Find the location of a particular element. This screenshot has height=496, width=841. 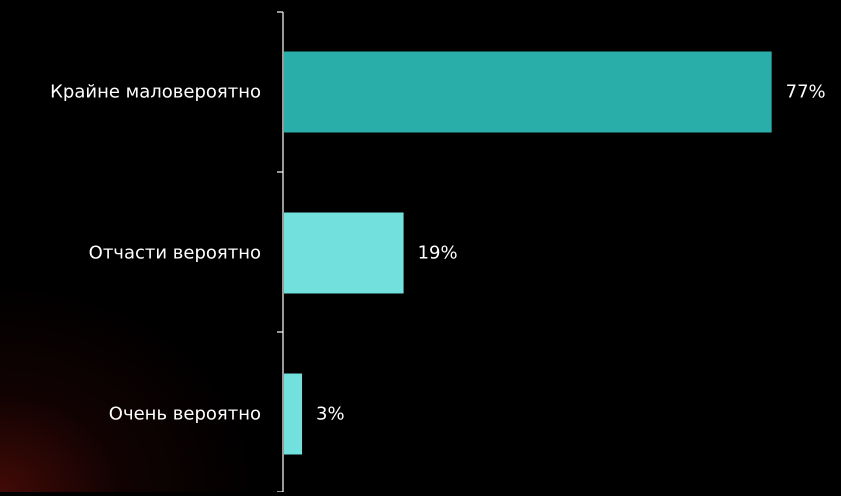

value-label: 3% is located at coordinates (330, 414).